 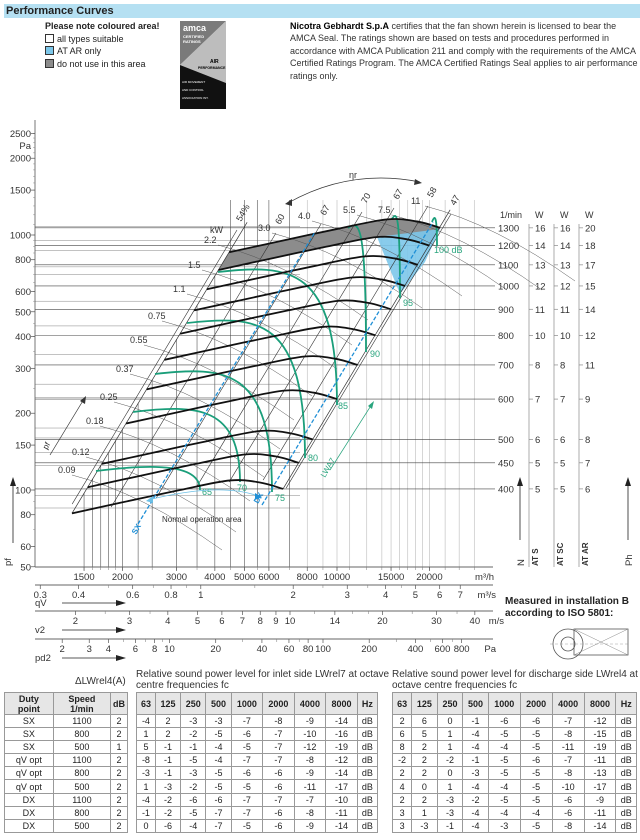 What do you see at coordinates (514, 721) in the screenshot?
I see `table-row: 2 6 0 -1 -6 -6 -7 -12 dB` at bounding box center [514, 721].